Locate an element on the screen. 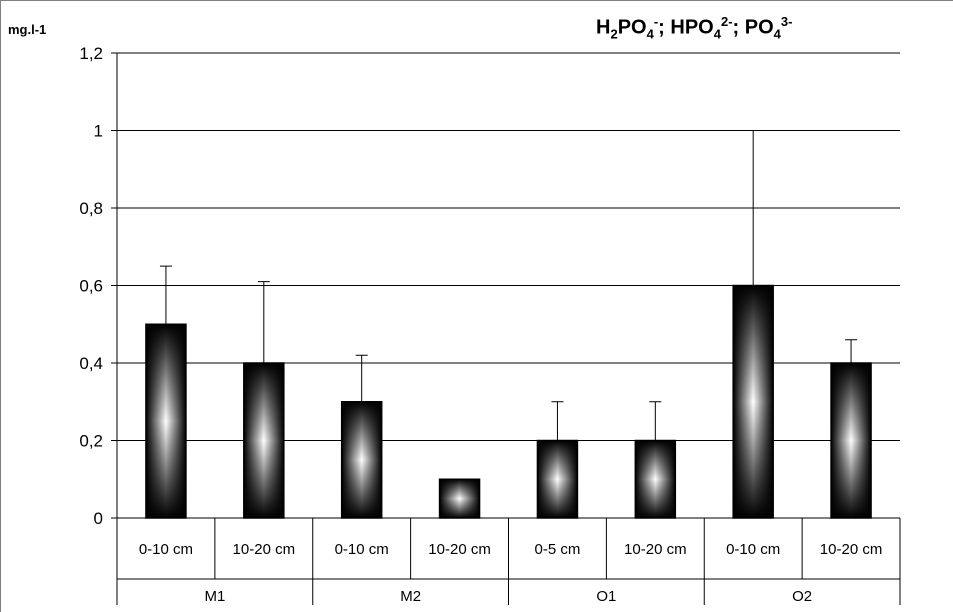  y-tick-label: 0 is located at coordinates (98, 518).